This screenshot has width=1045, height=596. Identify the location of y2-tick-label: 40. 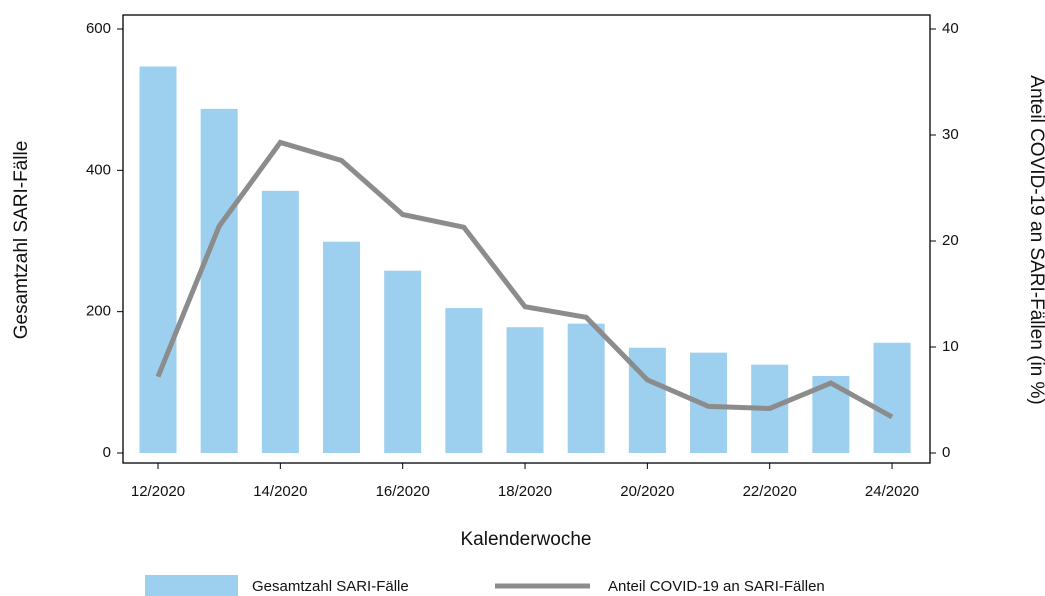
(950, 28).